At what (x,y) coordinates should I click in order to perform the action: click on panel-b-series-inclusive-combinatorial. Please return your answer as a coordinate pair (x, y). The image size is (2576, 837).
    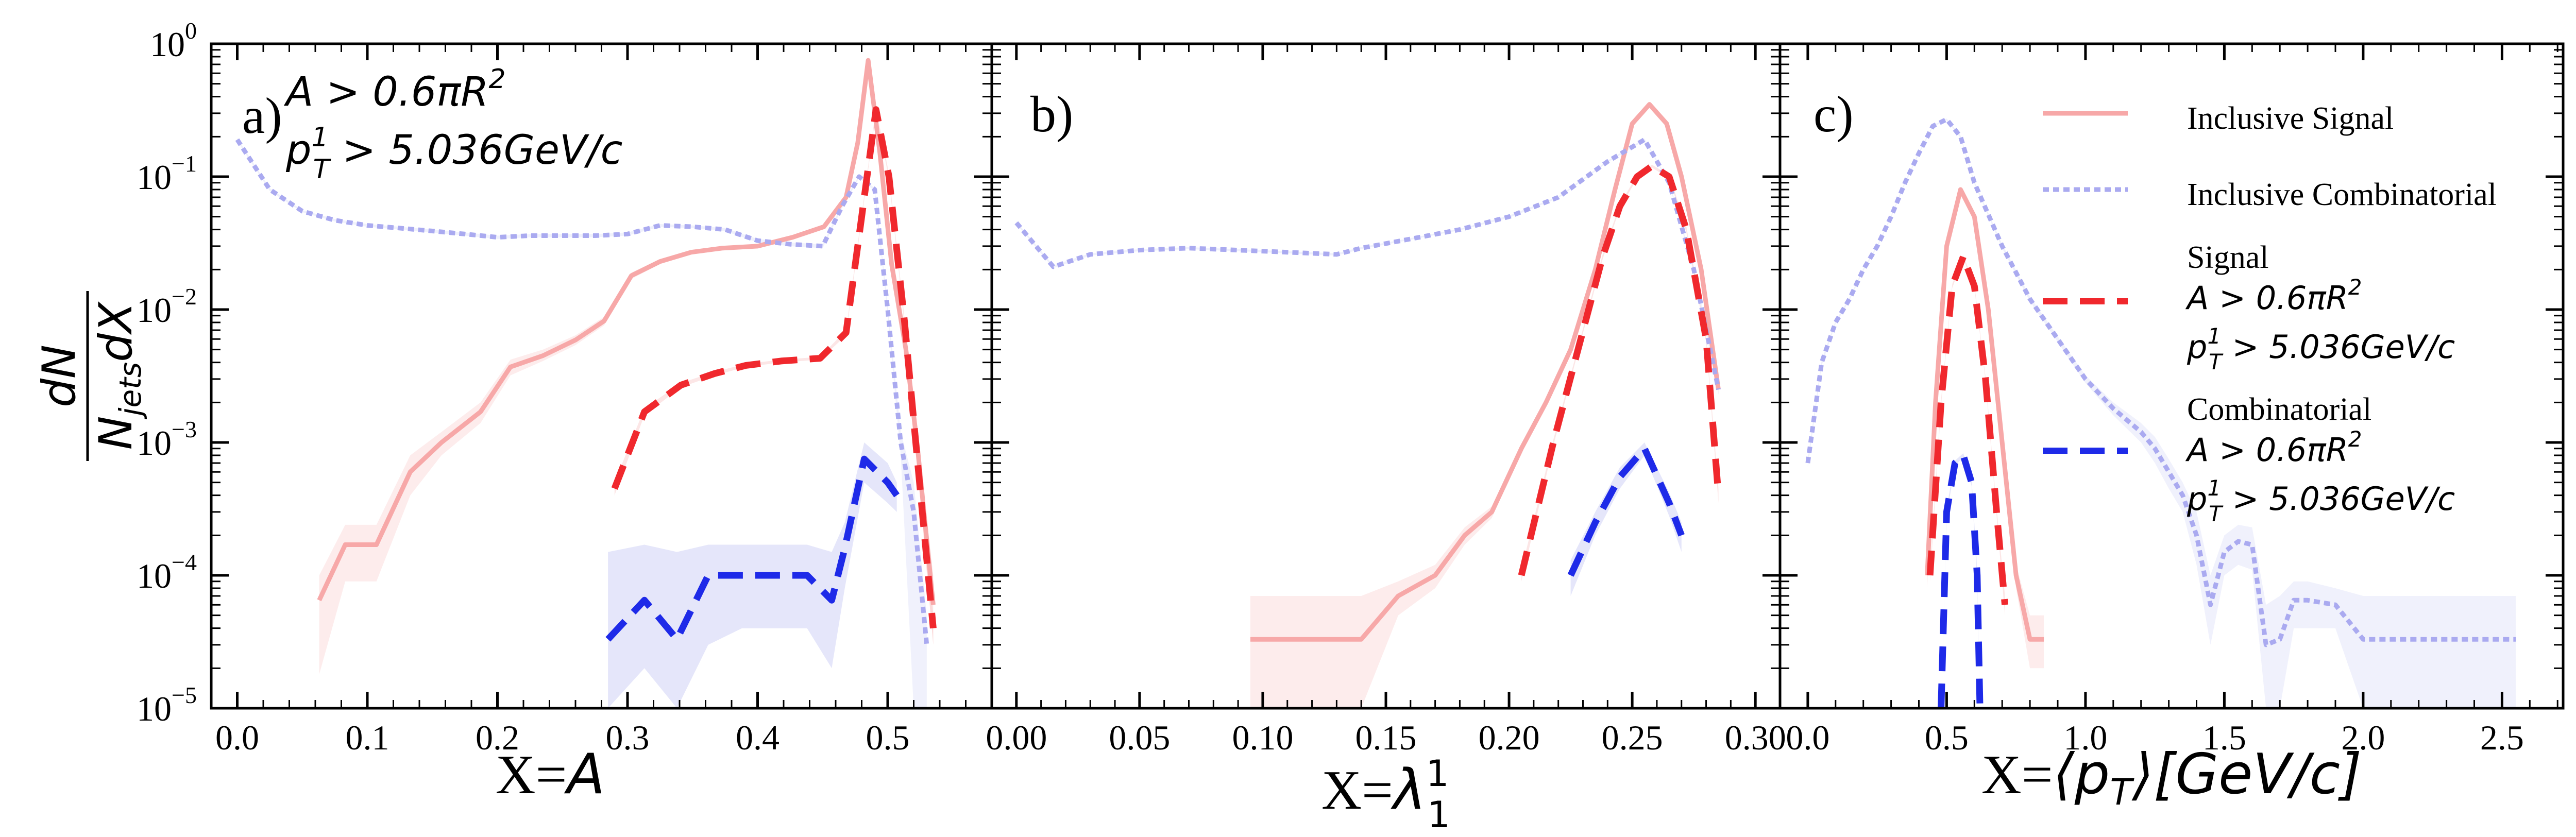
    Looking at the image, I should click on (1367, 263).